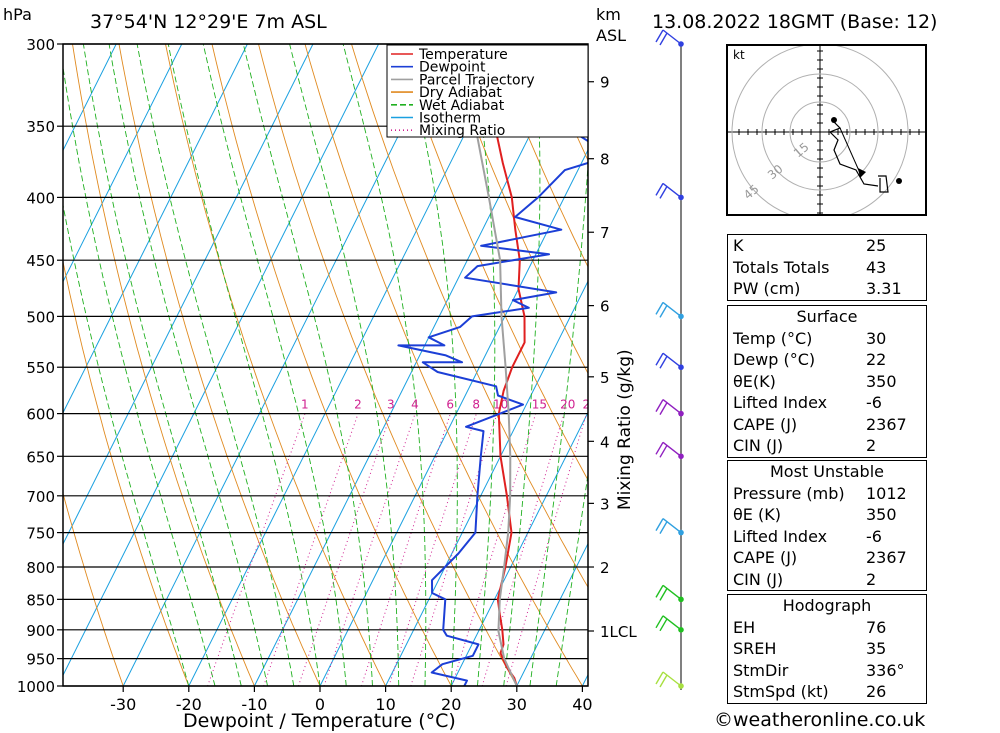  Describe the element at coordinates (605, 442) in the screenshot. I see `height-tick-label: 4` at that location.